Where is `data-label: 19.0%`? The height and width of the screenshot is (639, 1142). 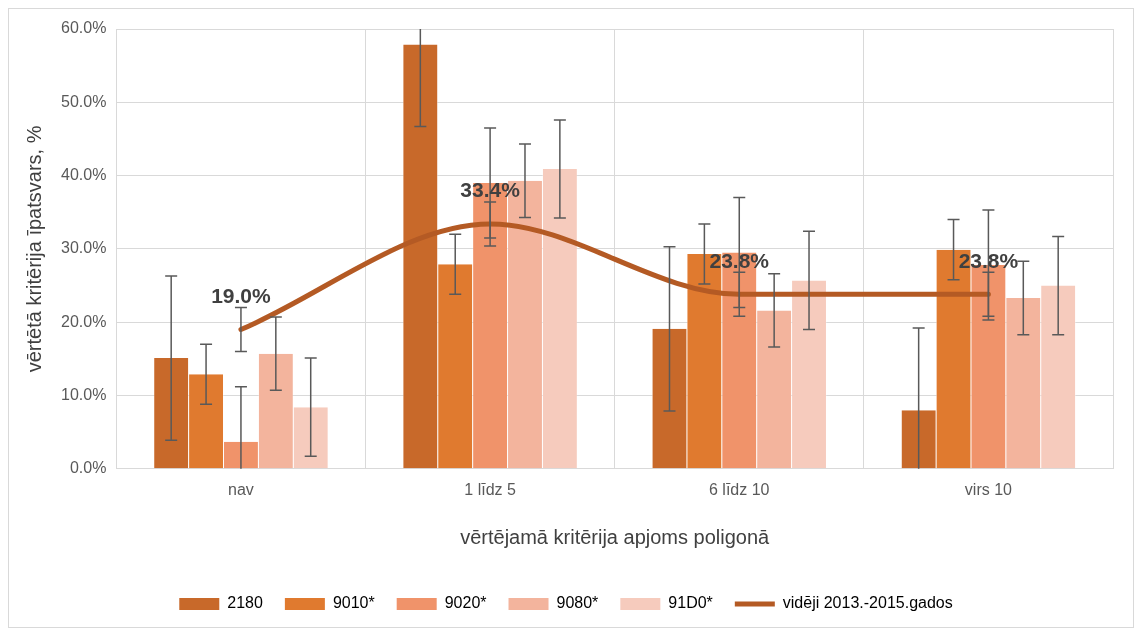 data-label: 19.0% is located at coordinates (241, 295).